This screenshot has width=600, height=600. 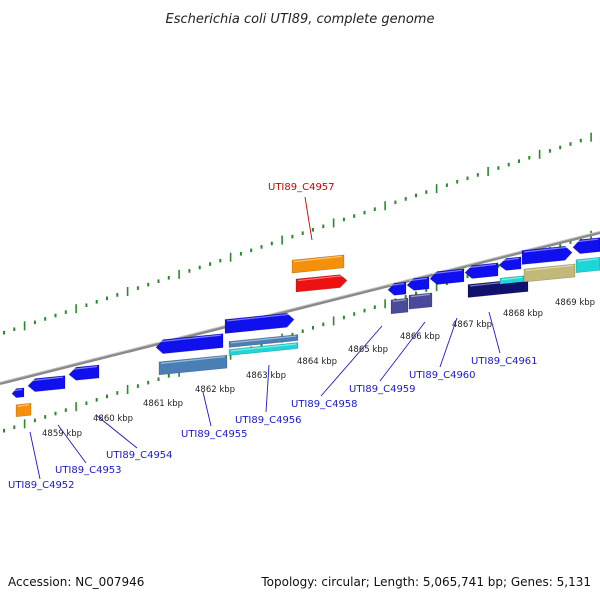 I want to click on gene-label: UTI89_C4956, so click(x=268, y=420).